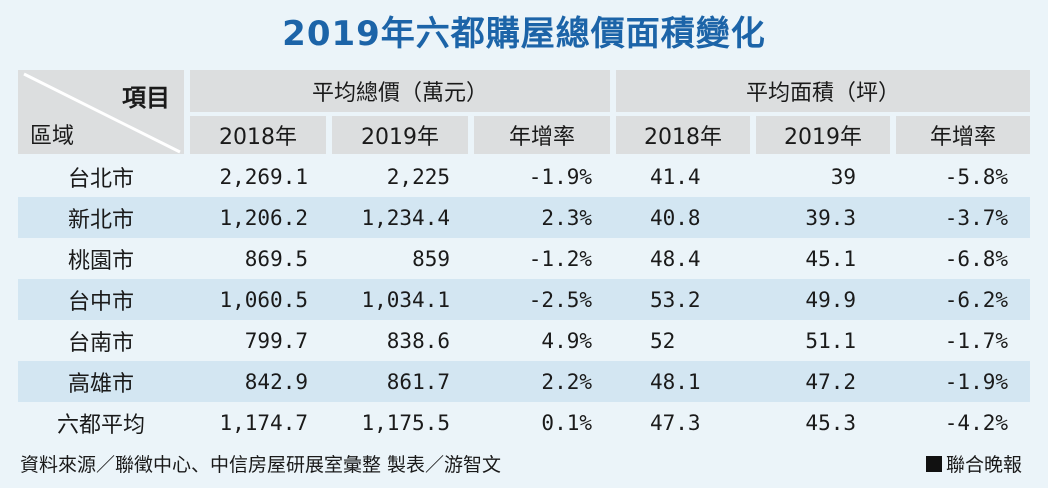 Image resolution: width=1048 pixels, height=488 pixels. Describe the element at coordinates (276, 258) in the screenshot. I see `price-2018-cell: 869.5` at that location.